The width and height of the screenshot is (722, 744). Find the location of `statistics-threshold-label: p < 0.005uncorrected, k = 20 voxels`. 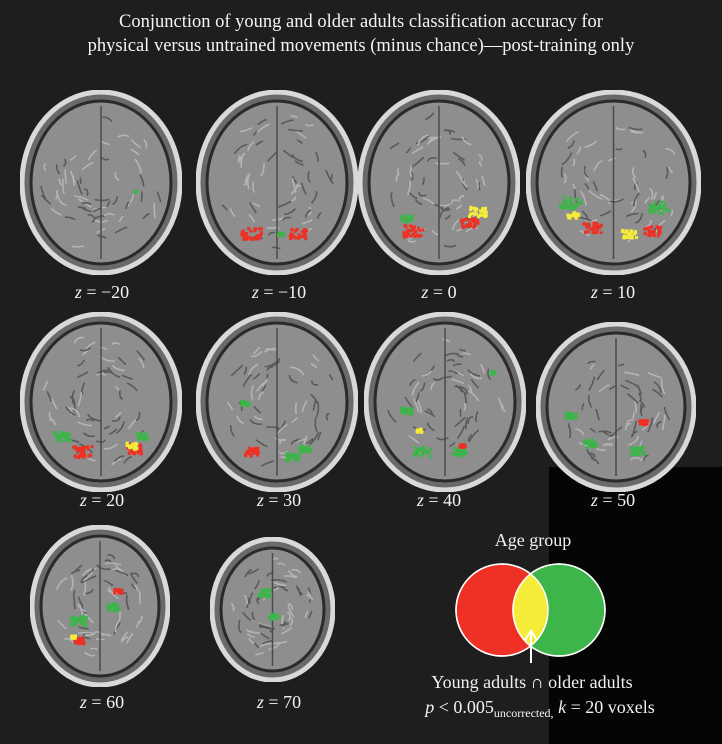

statistics-threshold-label: p < 0.005uncorrected, k = 20 voxels is located at coordinates (540, 709).